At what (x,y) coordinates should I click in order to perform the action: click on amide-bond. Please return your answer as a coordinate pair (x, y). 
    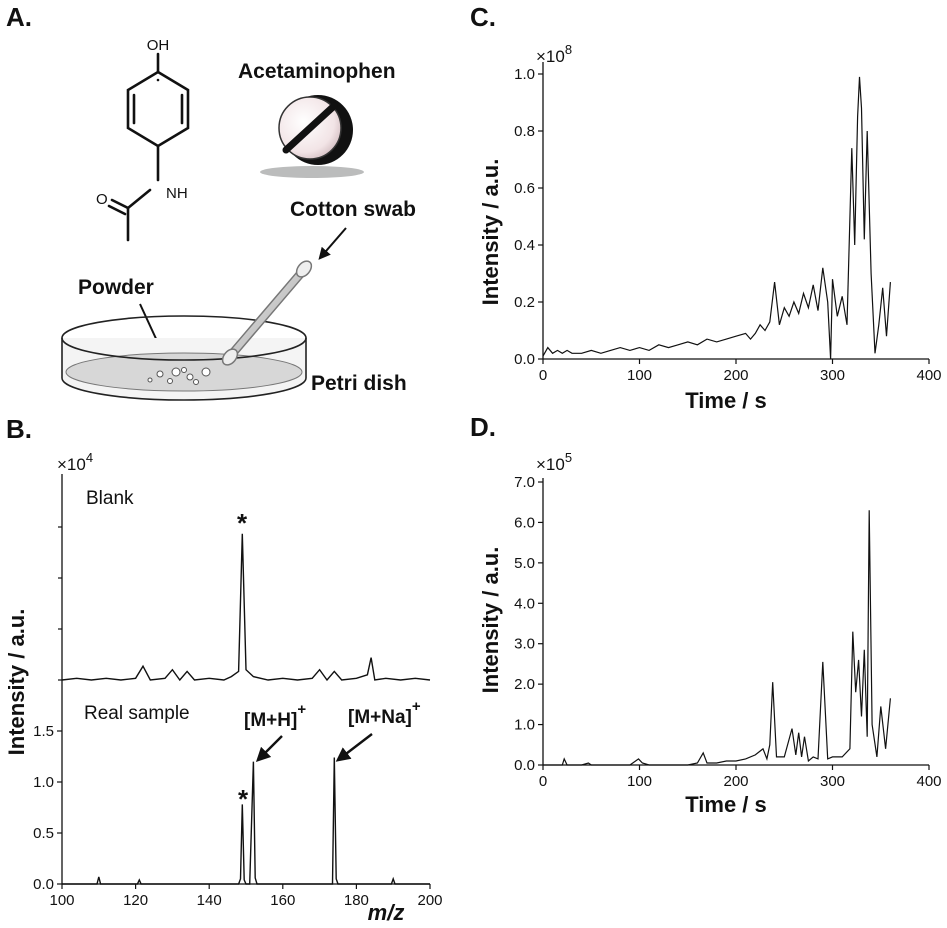
    Looking at the image, I should click on (139, 199).